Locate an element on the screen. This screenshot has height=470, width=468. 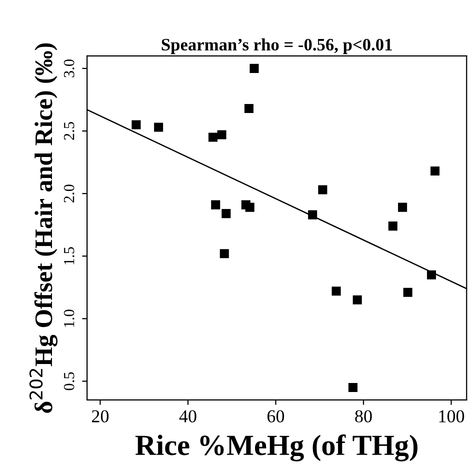
x-tick-label: 80 is located at coordinates (363, 416).